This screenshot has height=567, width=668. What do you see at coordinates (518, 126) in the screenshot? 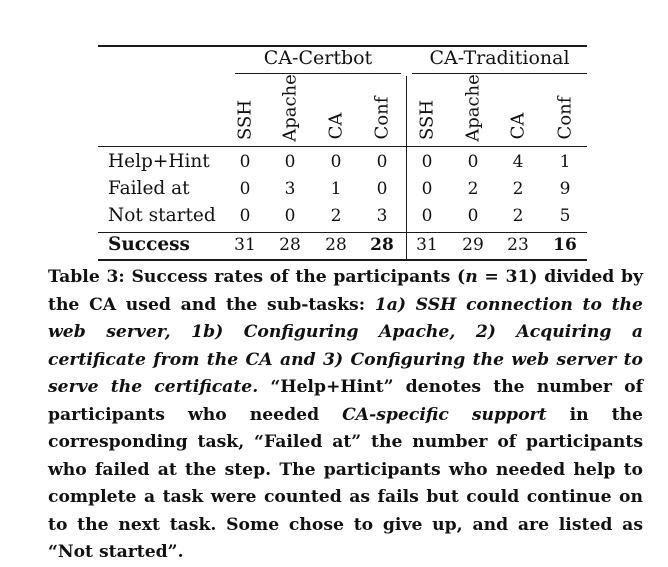
I see `col-header-trad-ca: CA` at bounding box center [518, 126].